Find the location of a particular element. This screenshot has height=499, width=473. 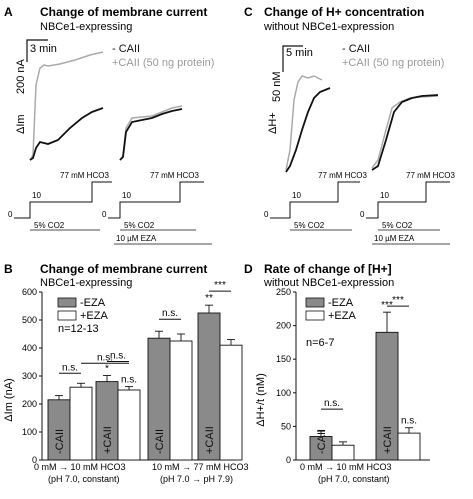

panel-c-title: Change of H+ concentration is located at coordinates (344, 12).